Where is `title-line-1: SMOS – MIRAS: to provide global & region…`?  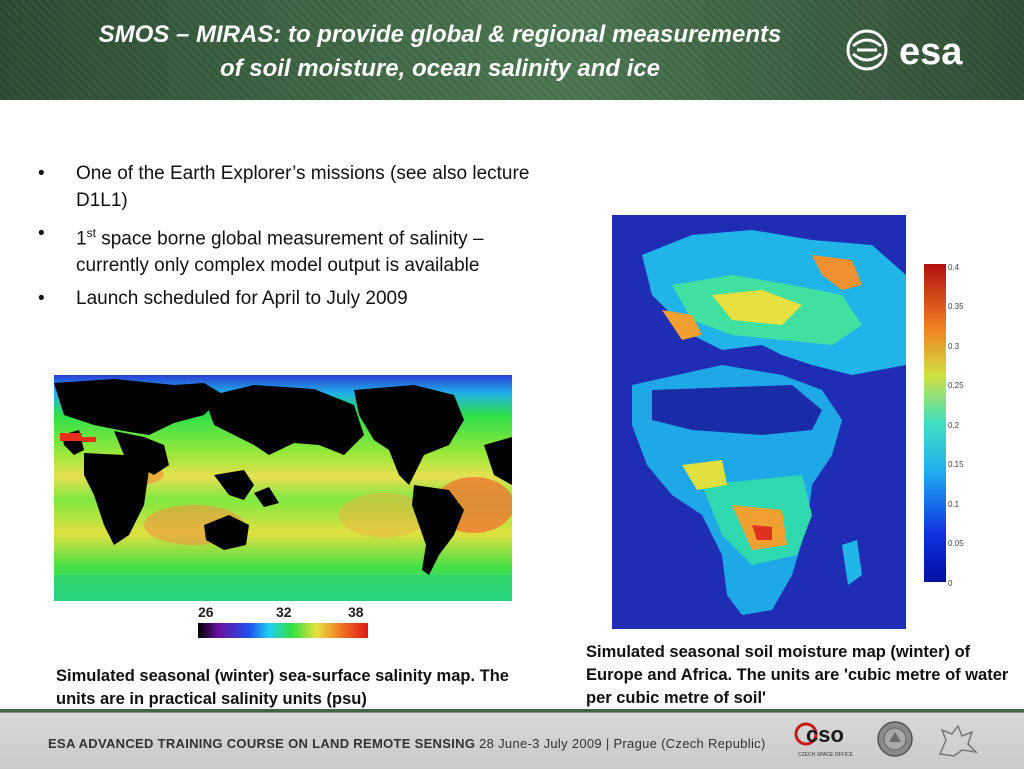
title-line-1: SMOS – MIRAS: to provide global & region… is located at coordinates (440, 34).